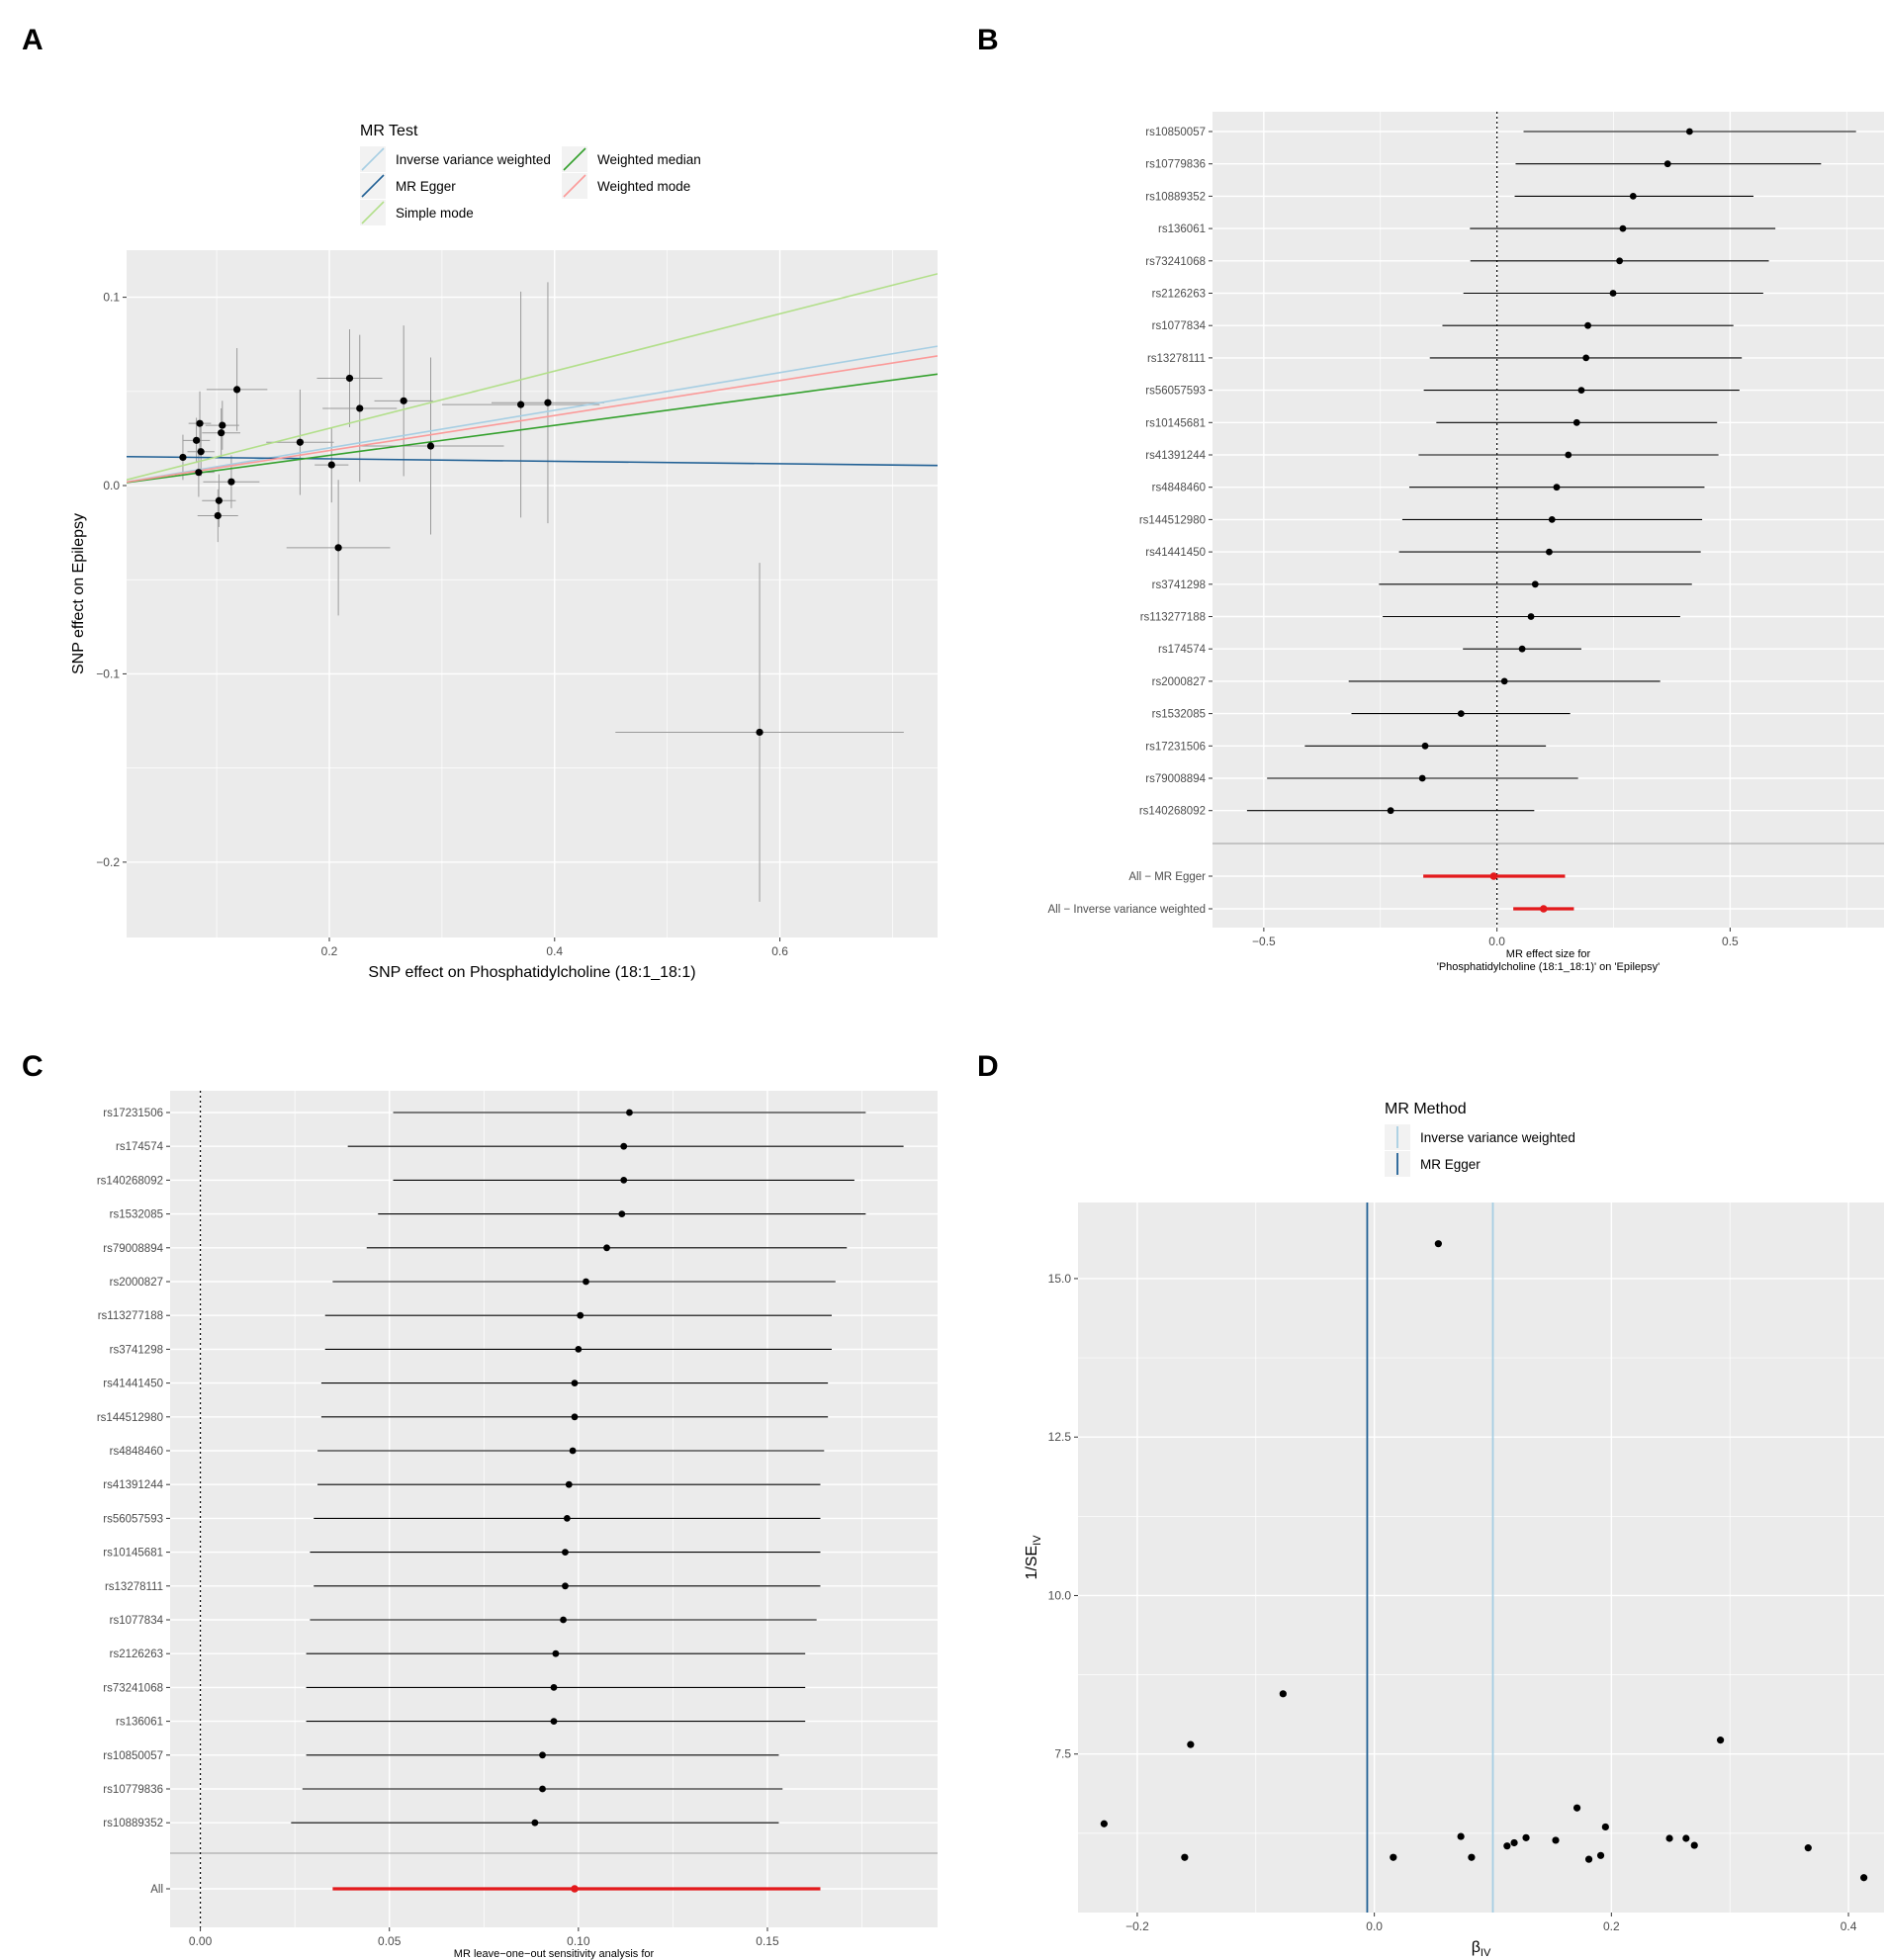  I want to click on snp-label: rs10145681, so click(133, 1554).